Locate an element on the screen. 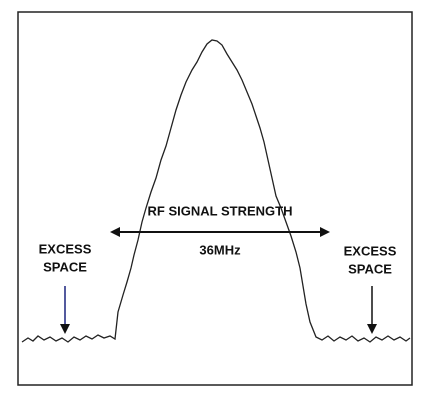 The image size is (427, 402). right-label-line: EXCESS is located at coordinates (370, 250).